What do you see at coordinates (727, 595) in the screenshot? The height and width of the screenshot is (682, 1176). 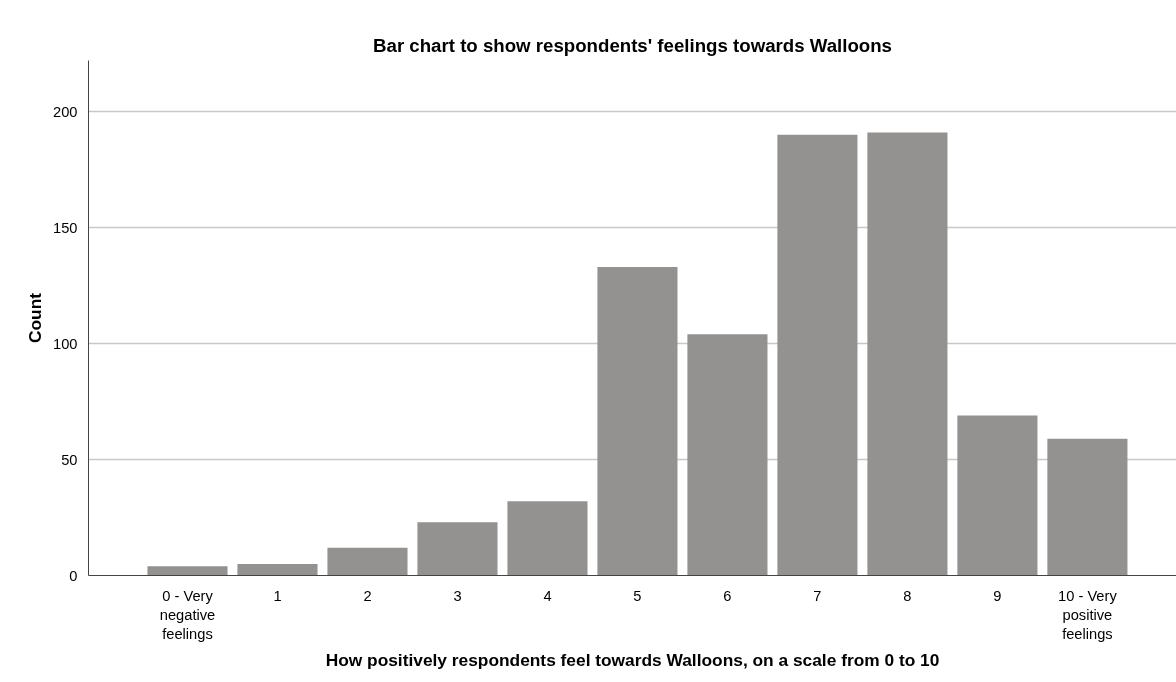 I see `x-tick-label: 6` at bounding box center [727, 595].